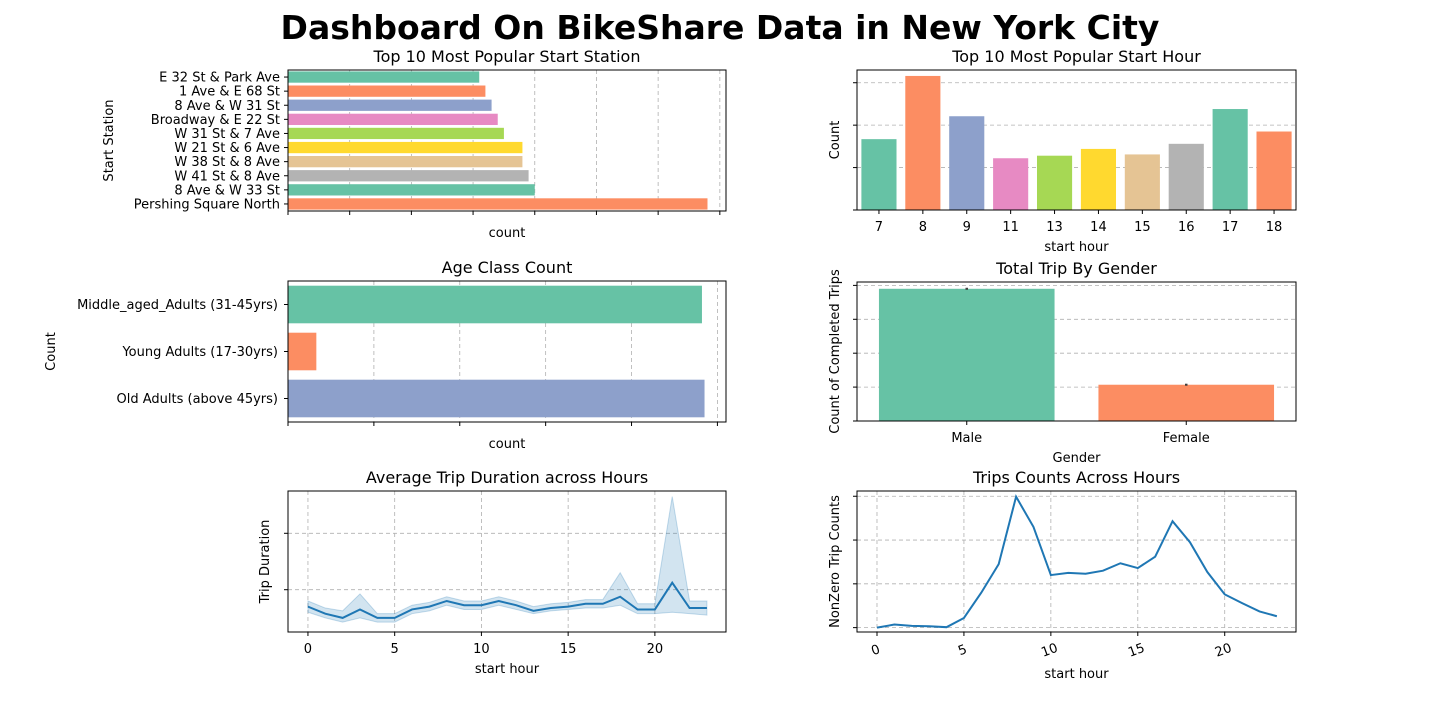  I want to click on x-tick-label: 11, so click(1010, 227).